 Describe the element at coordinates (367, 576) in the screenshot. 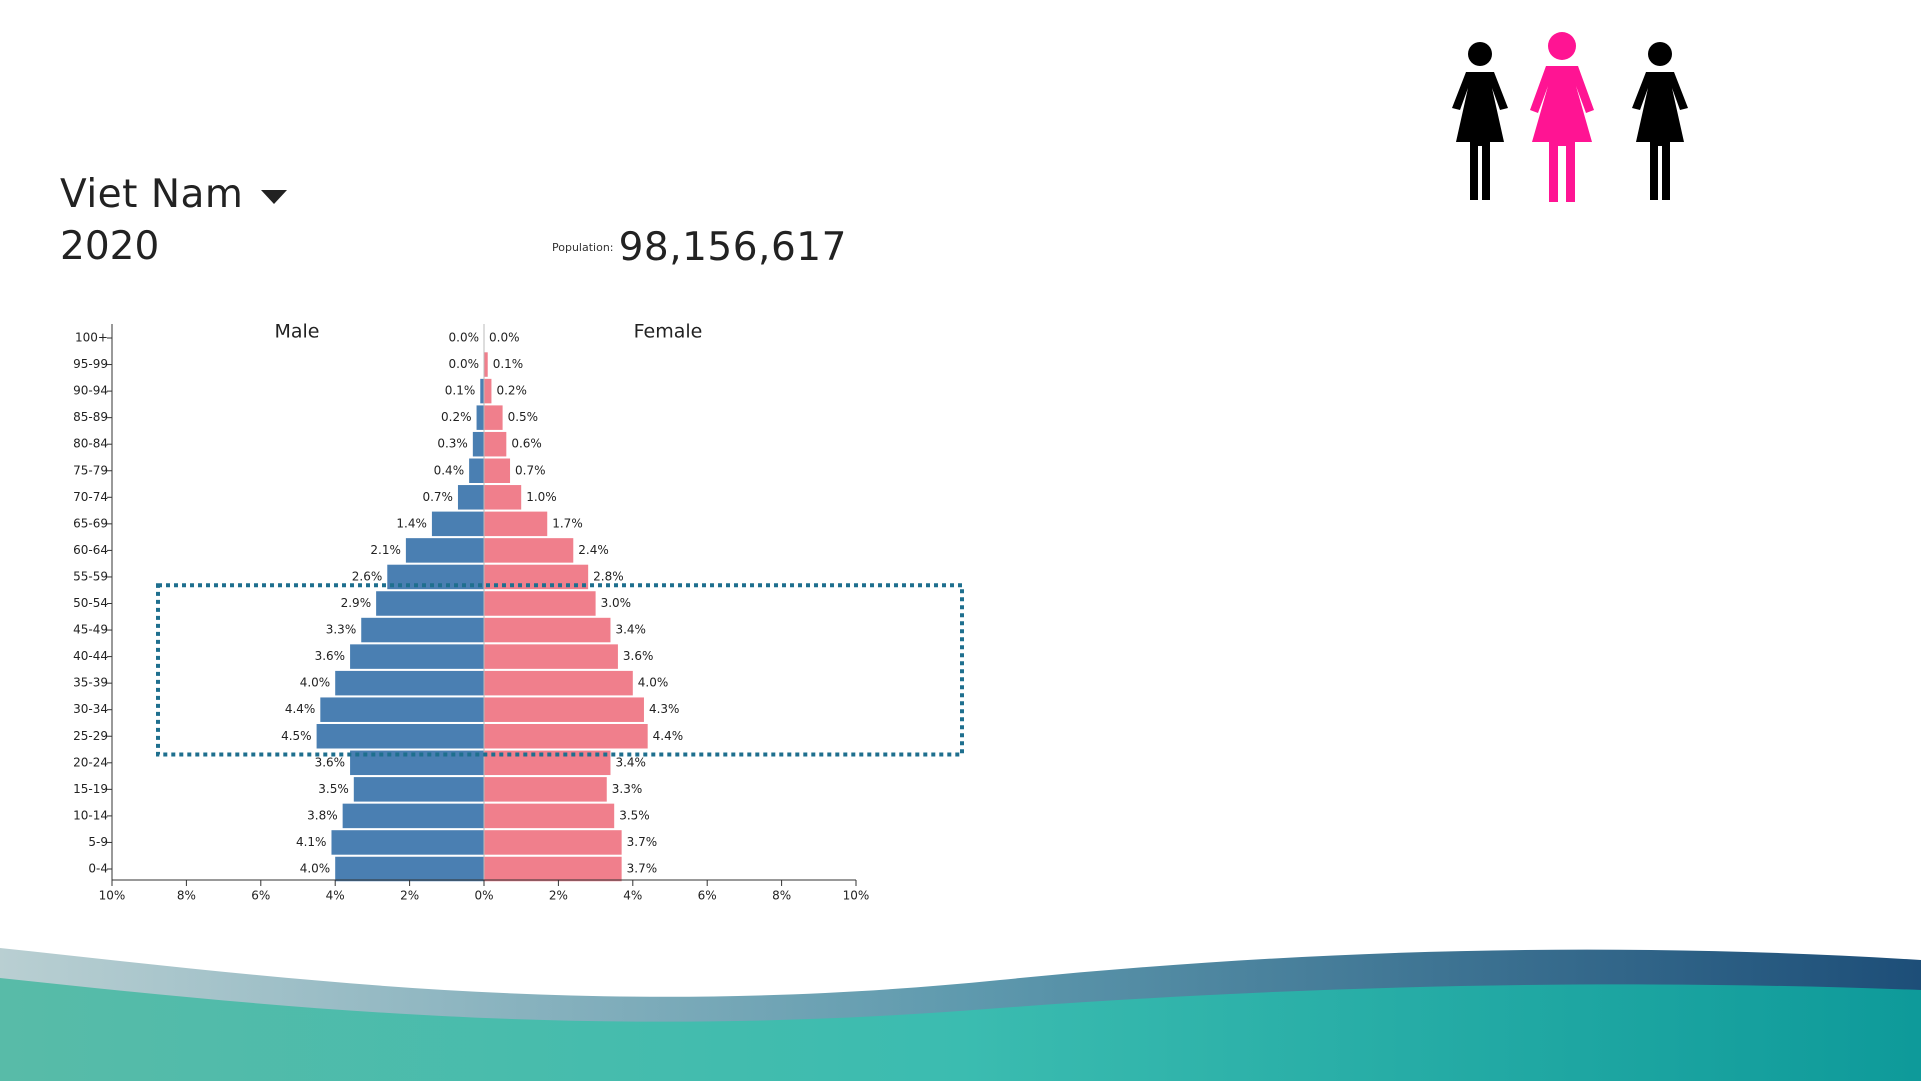

I see `data-label-male: 2.6%` at that location.